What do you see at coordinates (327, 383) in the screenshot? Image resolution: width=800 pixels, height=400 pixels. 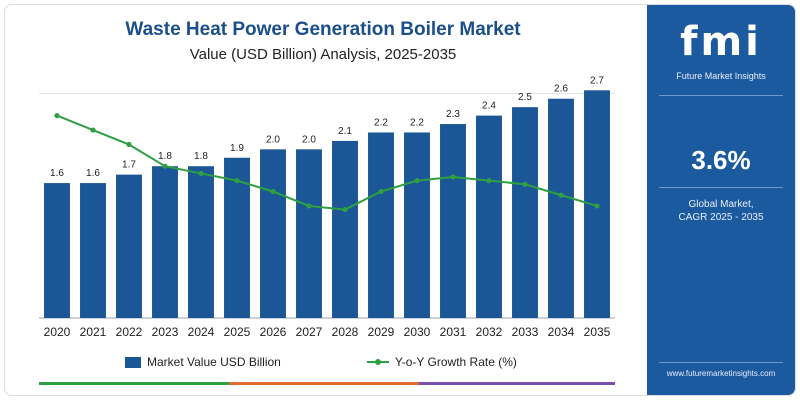 I see `bottom-color-rule` at bounding box center [327, 383].